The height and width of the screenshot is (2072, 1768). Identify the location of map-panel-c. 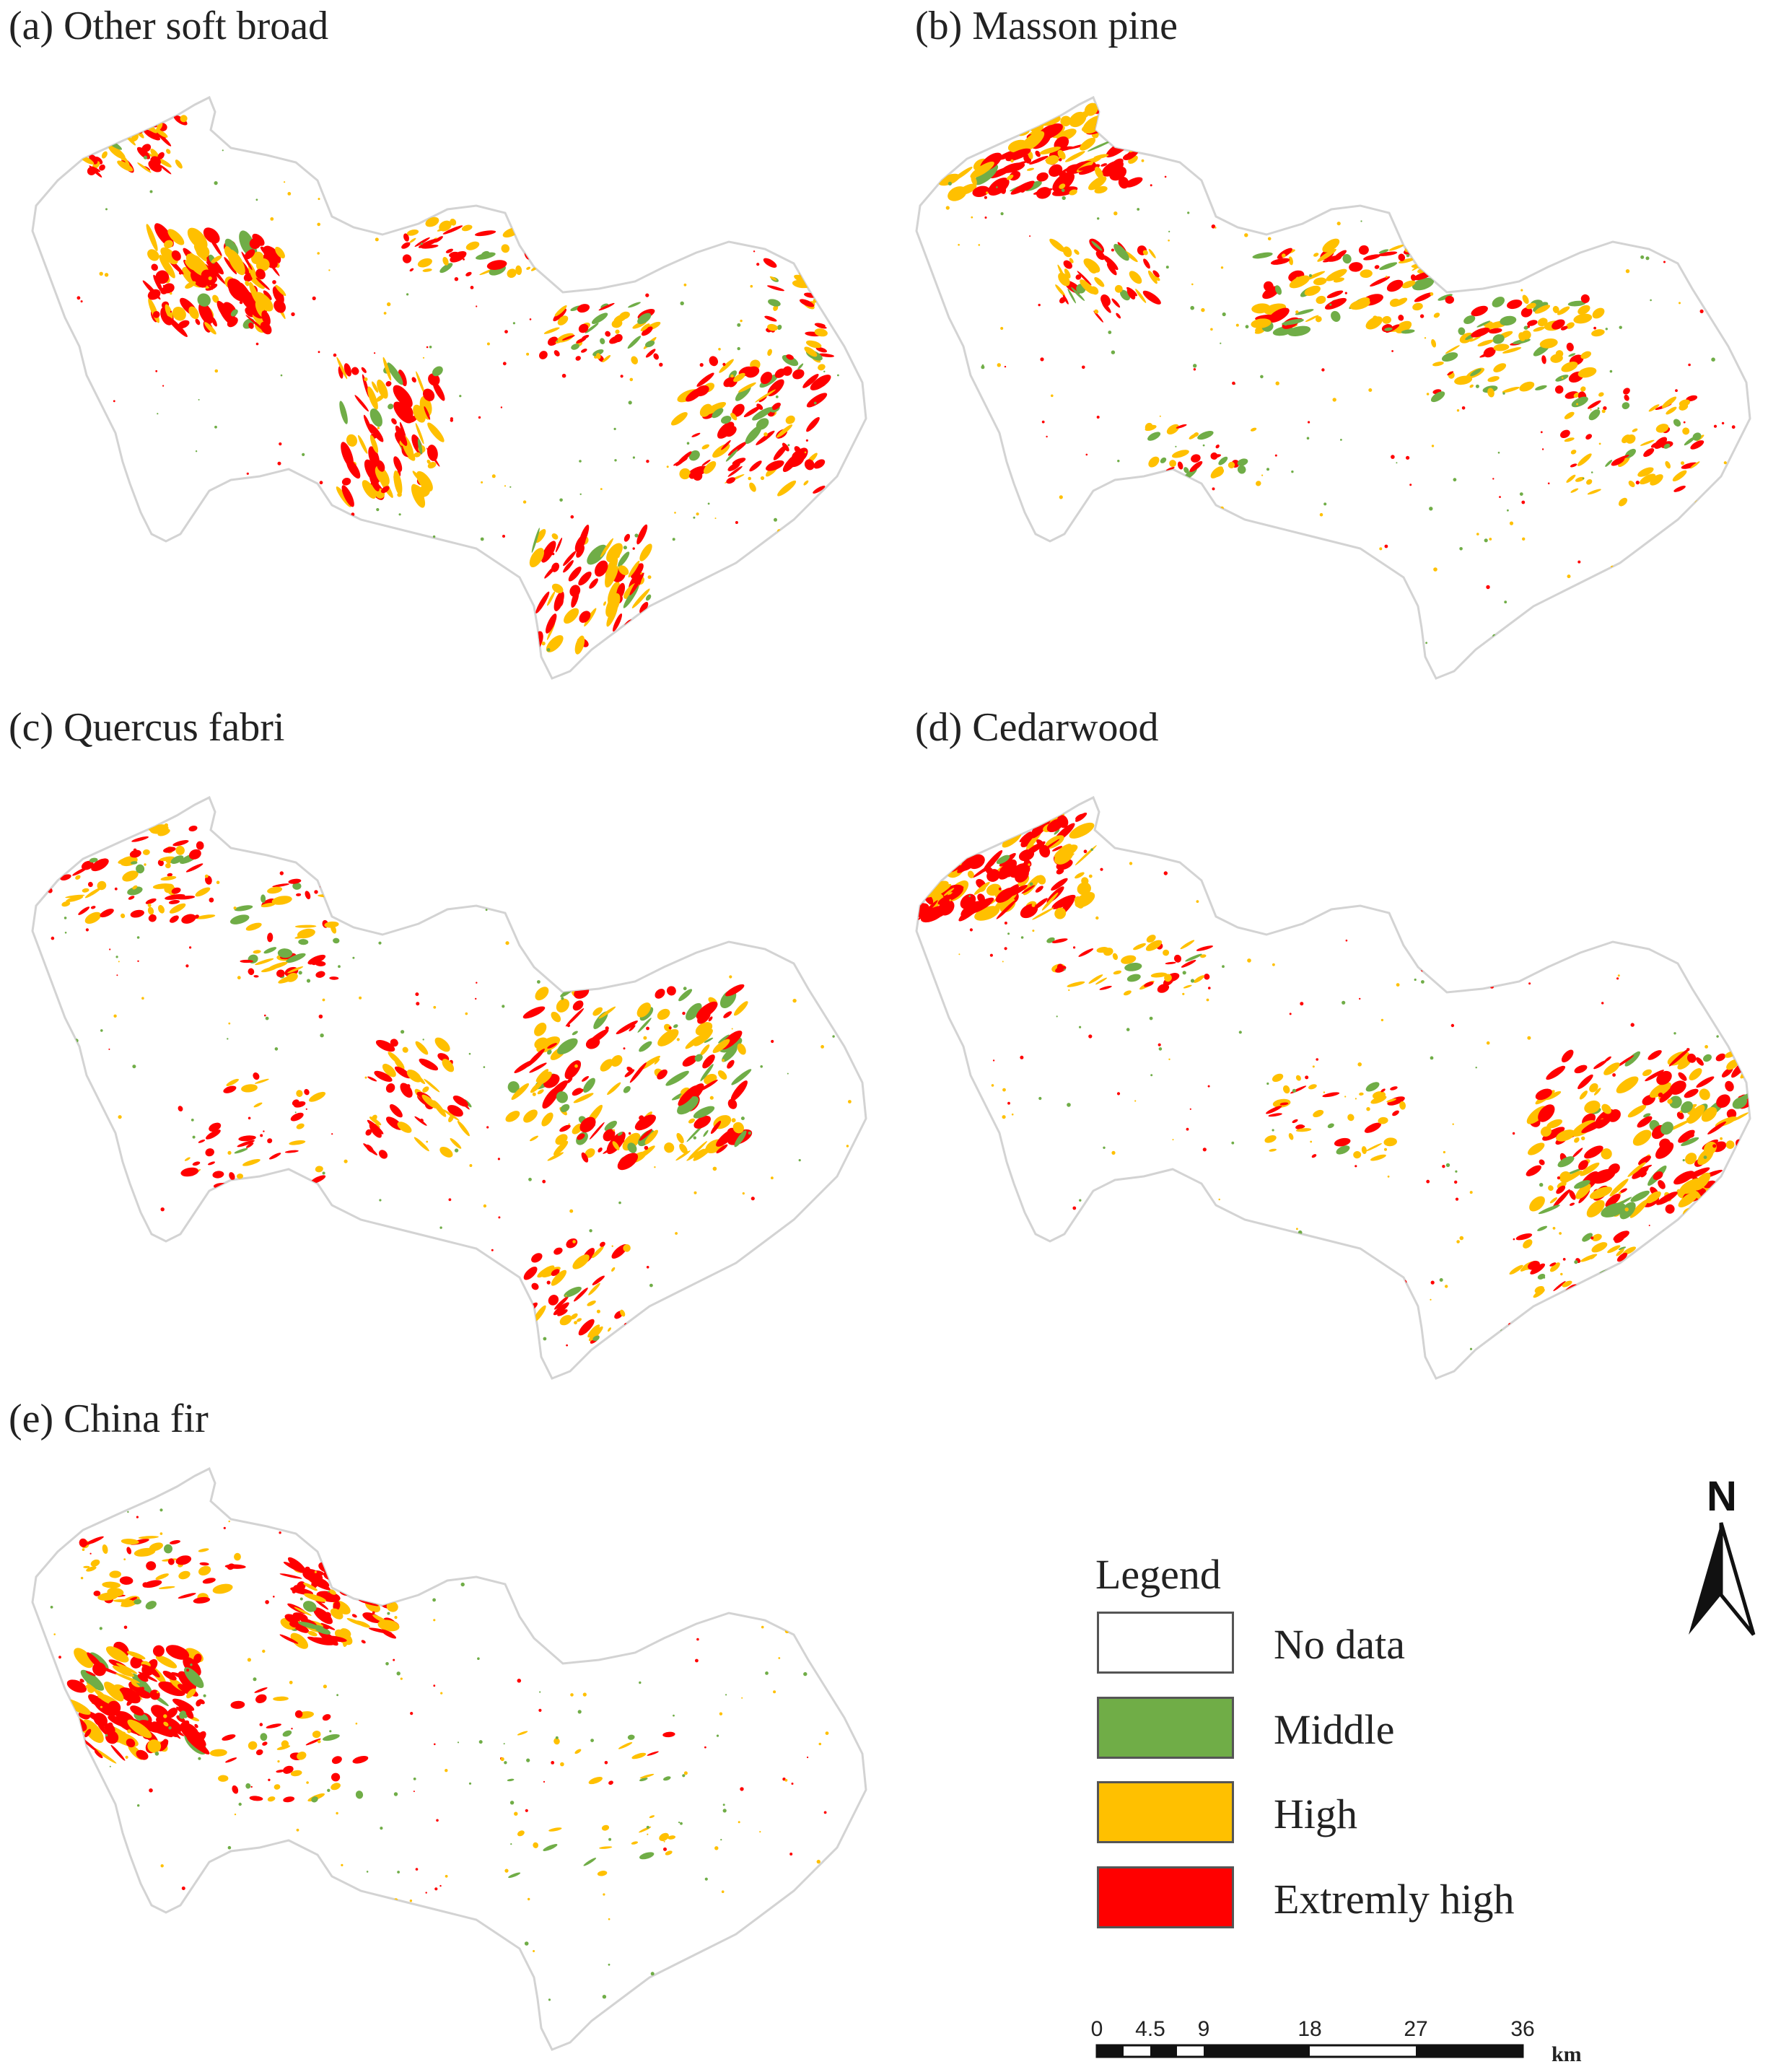
(449, 1087).